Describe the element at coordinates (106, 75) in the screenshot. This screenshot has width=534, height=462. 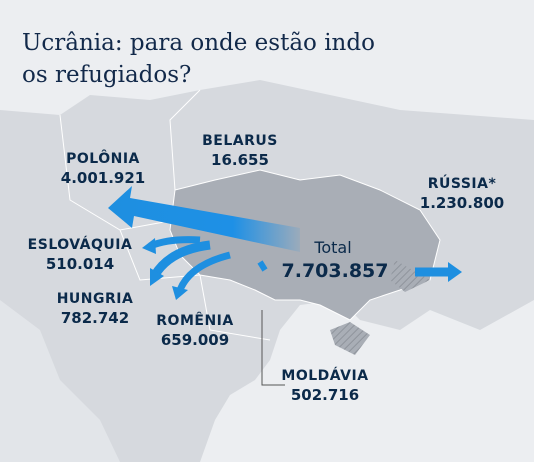
I see `title: os refugiados?` at that location.